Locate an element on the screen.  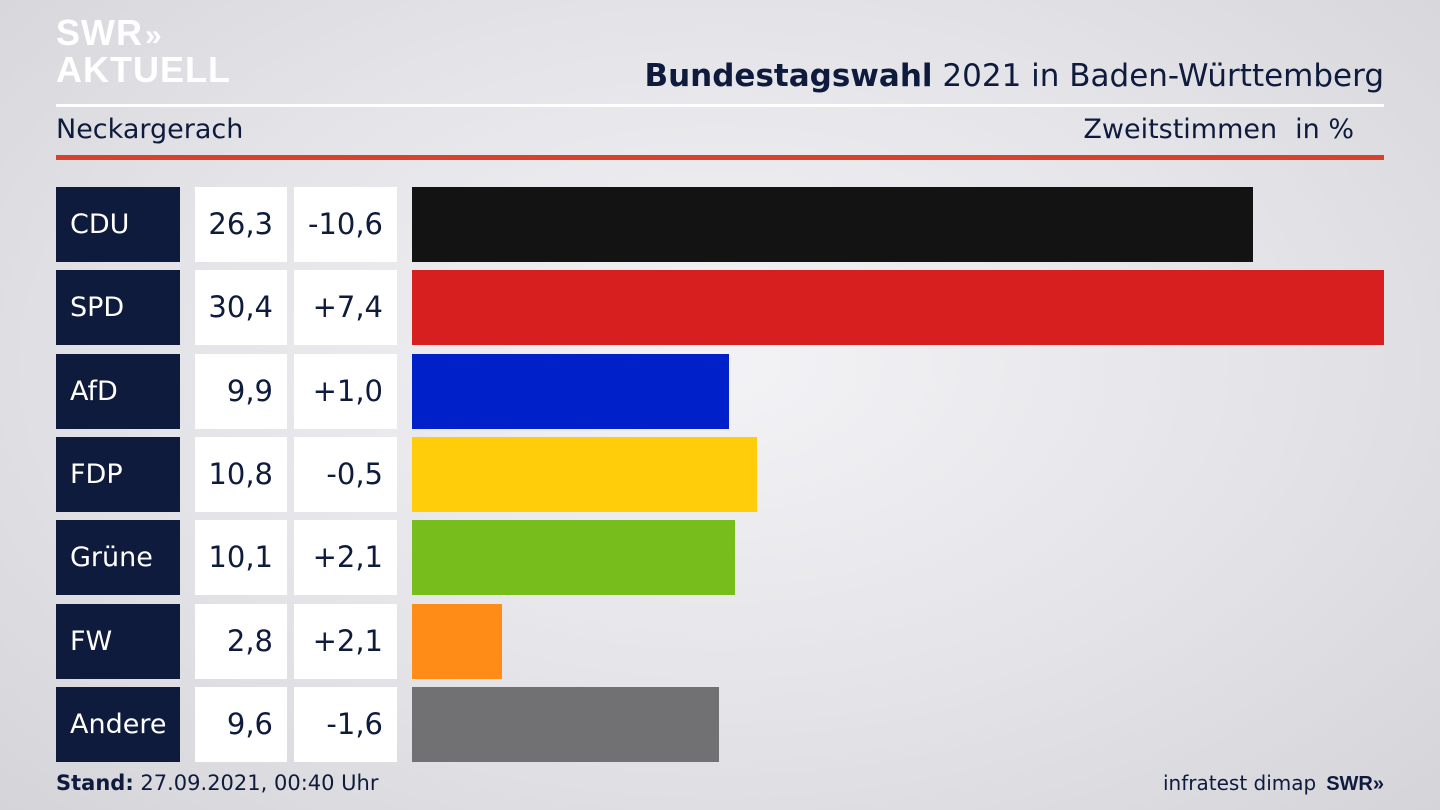
party-label: FDP is located at coordinates (118, 474).